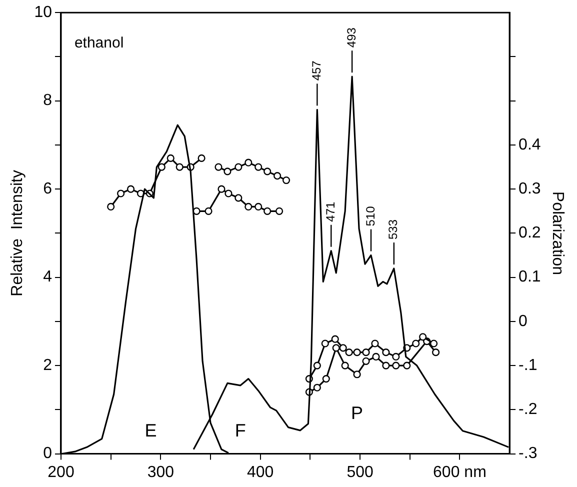  What do you see at coordinates (47, 189) in the screenshot?
I see `y-tick-label: 6` at bounding box center [47, 189].